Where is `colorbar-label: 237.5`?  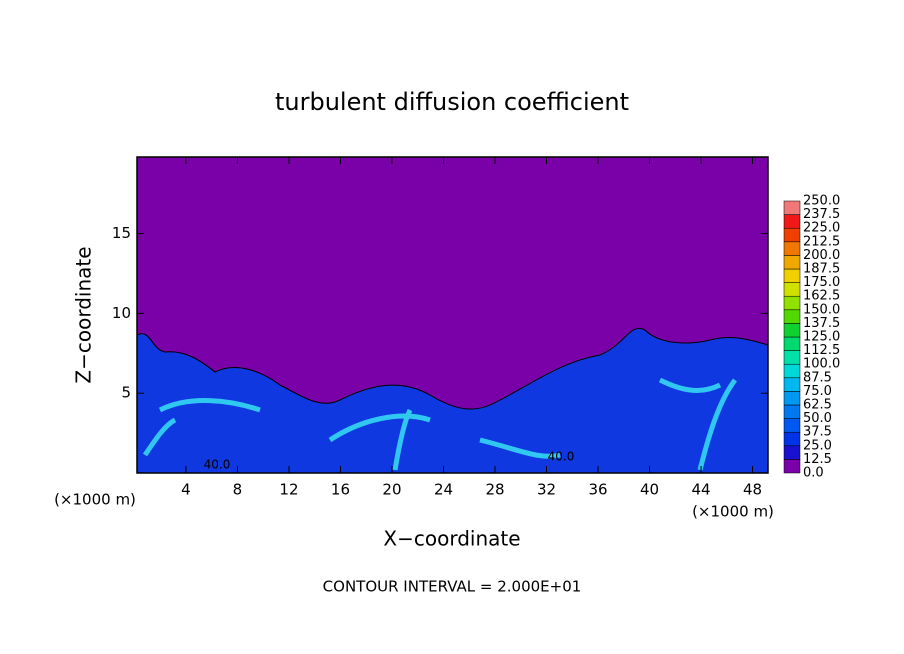
colorbar-label: 237.5 is located at coordinates (821, 214).